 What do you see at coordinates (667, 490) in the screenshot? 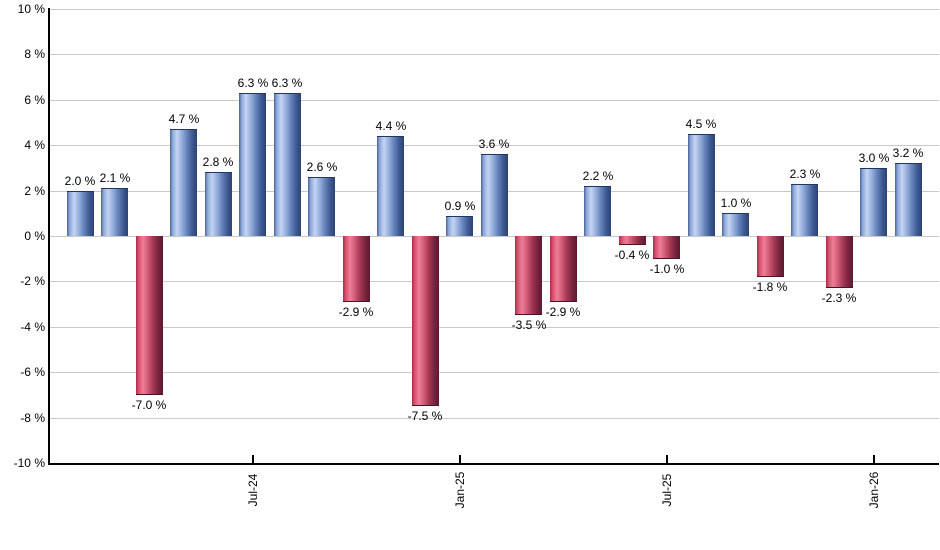
I see `x-axis-label: Jul-25` at bounding box center [667, 490].